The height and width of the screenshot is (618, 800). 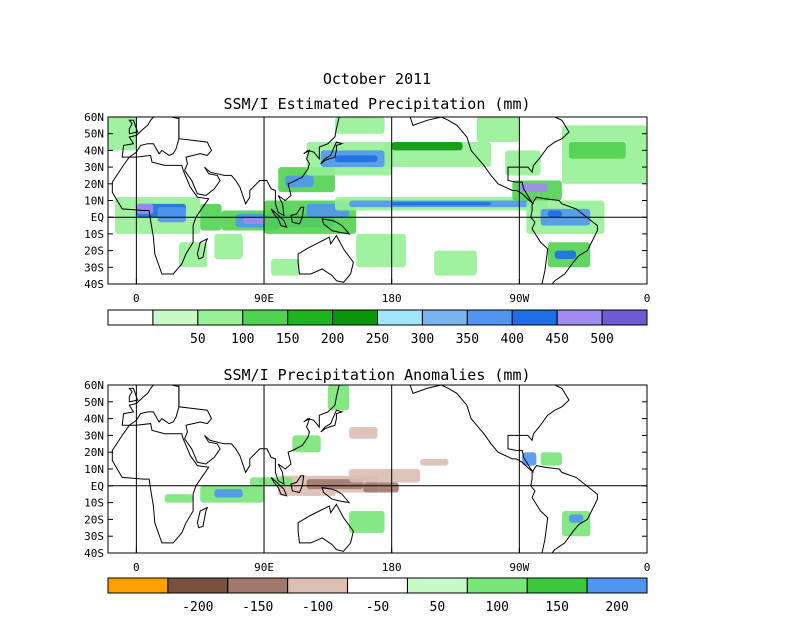 What do you see at coordinates (94, 503) in the screenshot?
I see `y-tick-label: 10S` at bounding box center [94, 503].